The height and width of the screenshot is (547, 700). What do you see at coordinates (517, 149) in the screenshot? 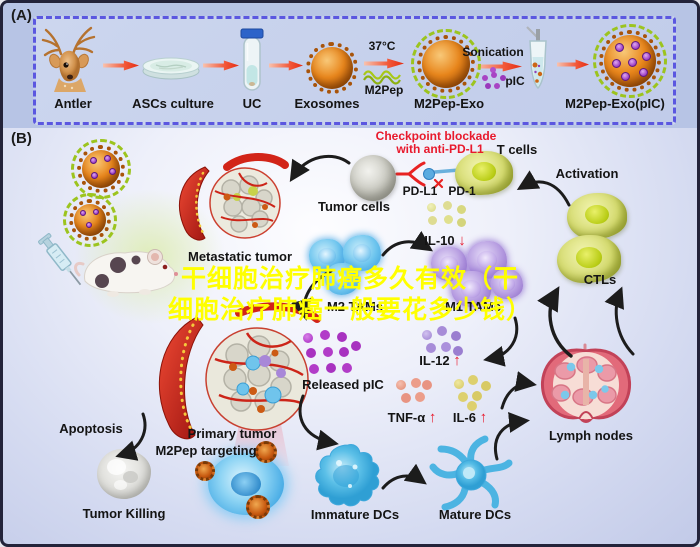
I see `t-cells-label: T cells` at bounding box center [517, 149].